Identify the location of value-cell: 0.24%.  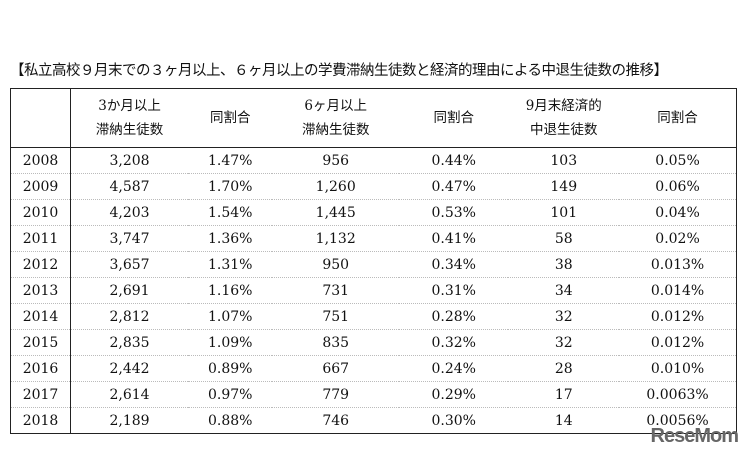
(454, 368).